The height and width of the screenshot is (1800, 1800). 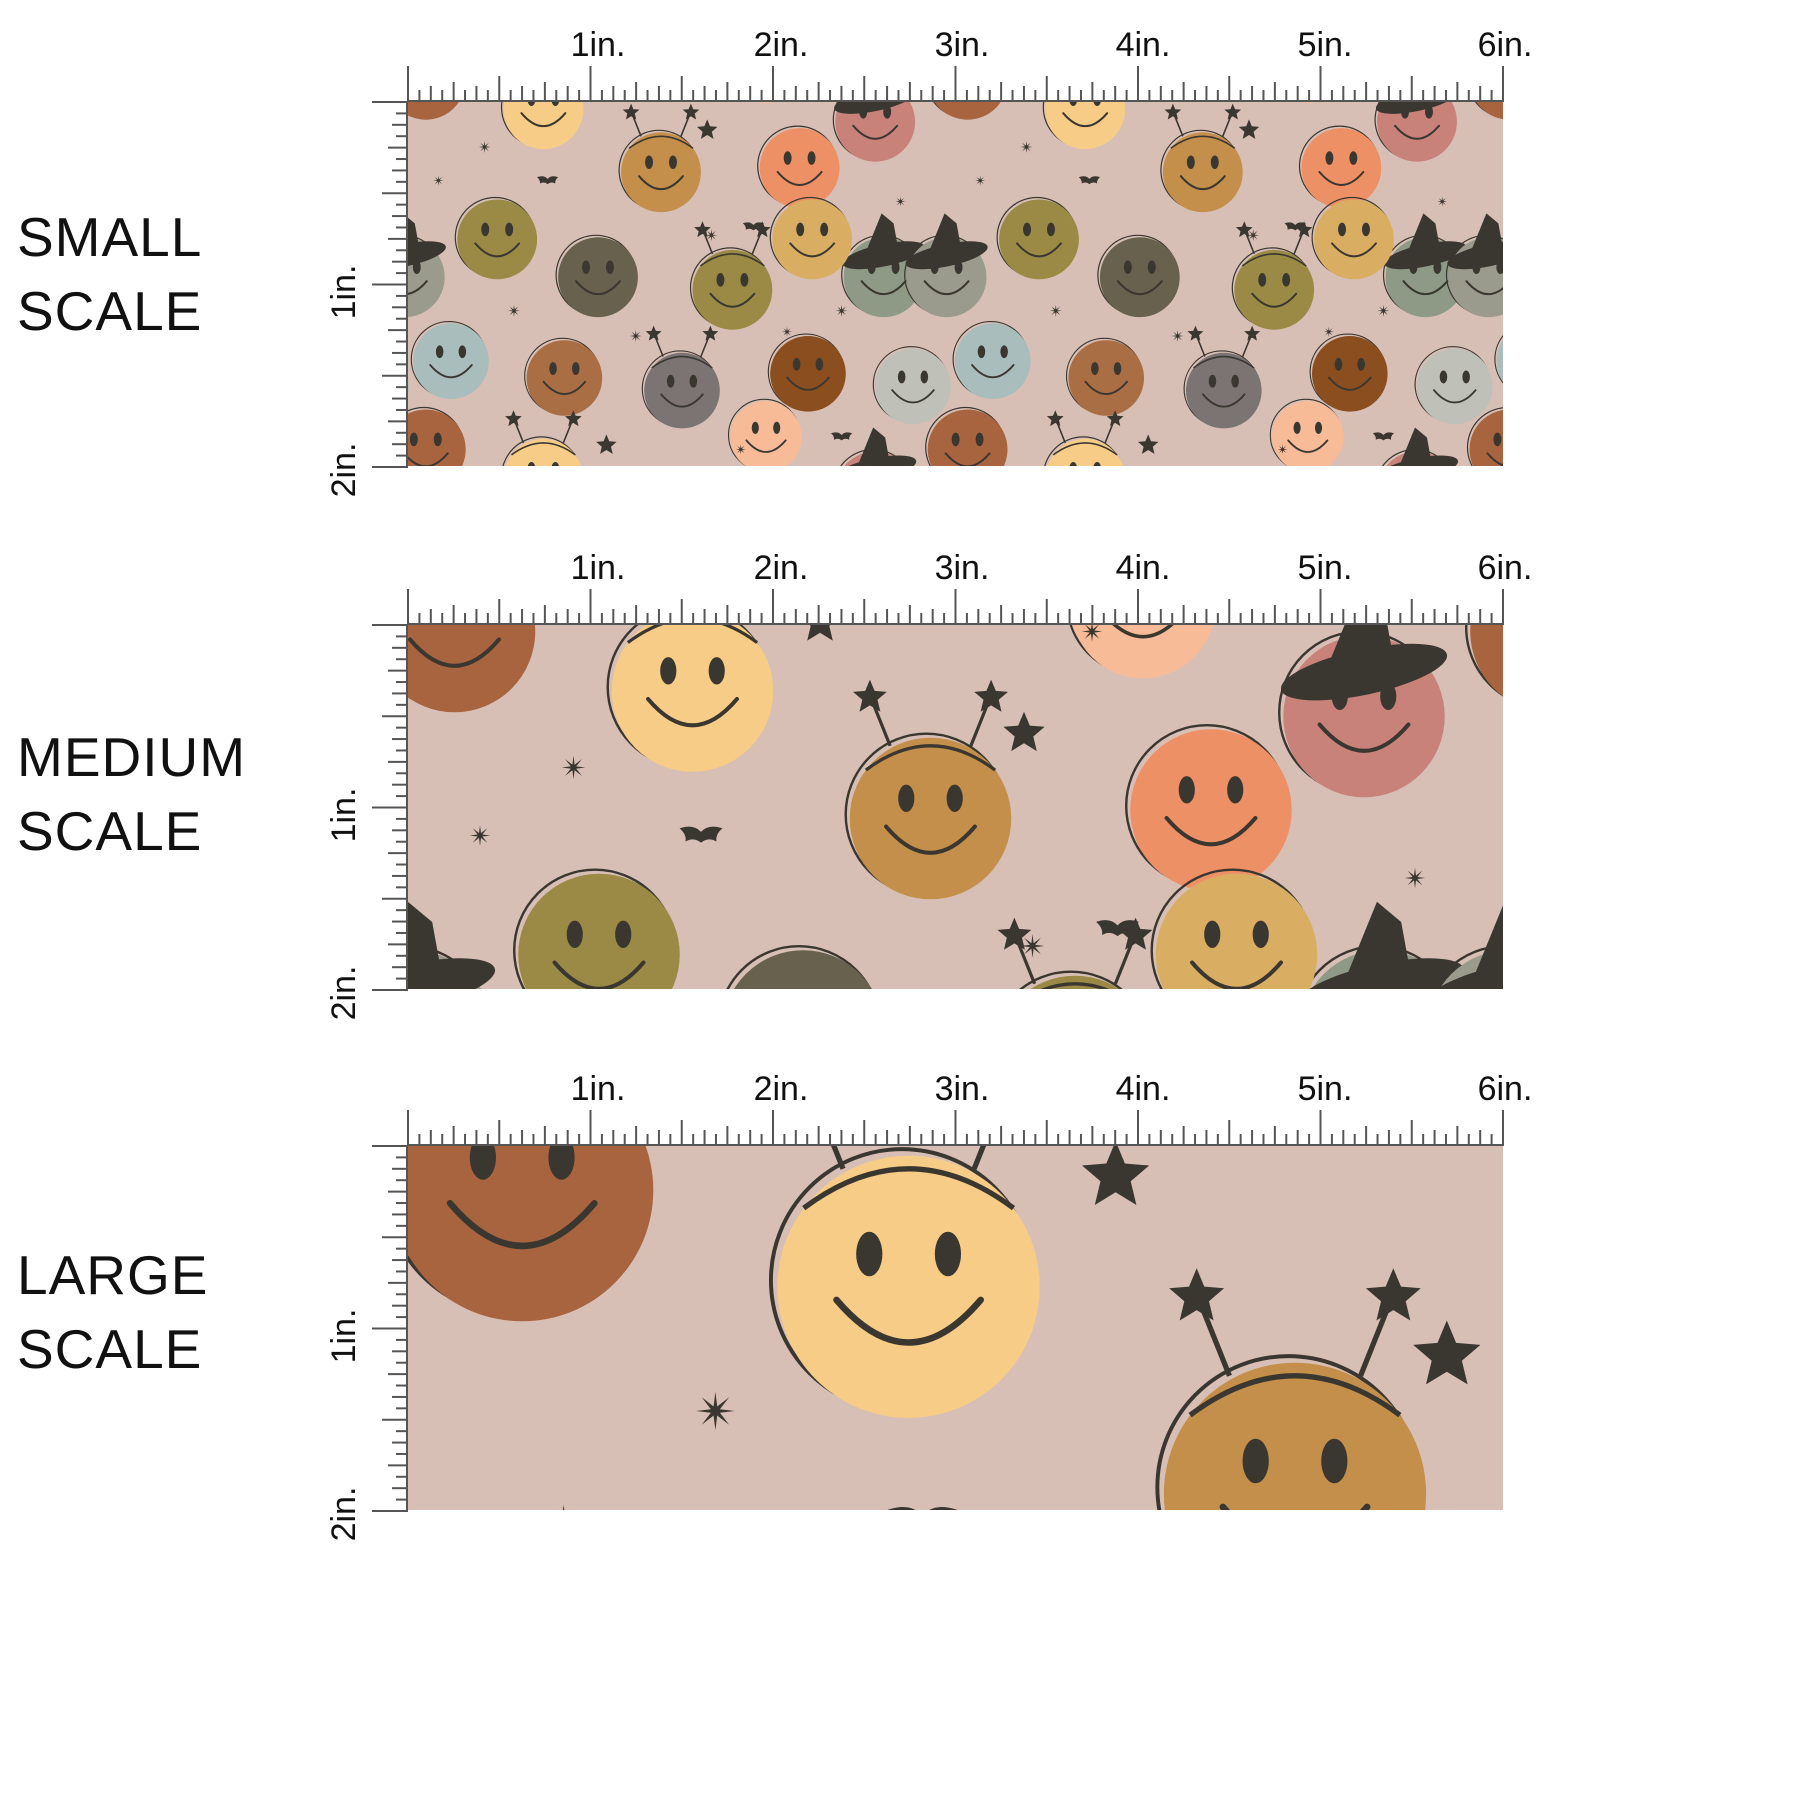 What do you see at coordinates (598, 568) in the screenshot?
I see `x-tick-label: 1in.` at bounding box center [598, 568].